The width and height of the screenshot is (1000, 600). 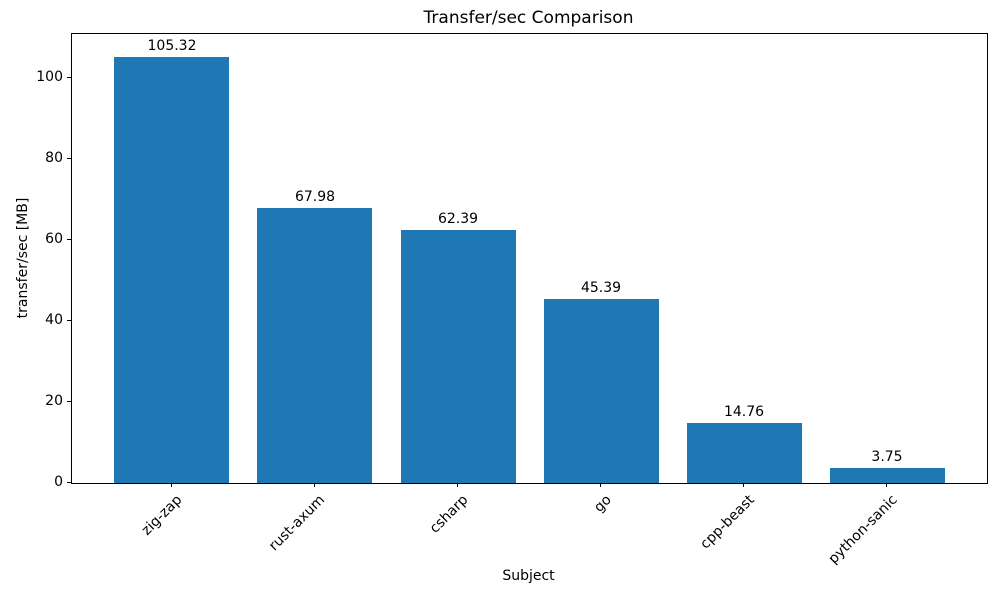 What do you see at coordinates (54, 401) in the screenshot?
I see `y-tick-label: 20` at bounding box center [54, 401].